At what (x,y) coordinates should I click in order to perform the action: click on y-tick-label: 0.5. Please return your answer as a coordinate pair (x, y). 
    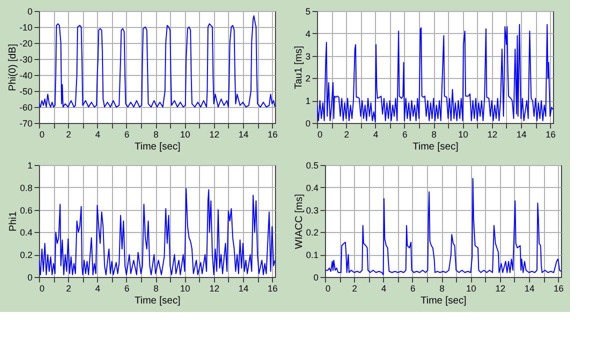
    Looking at the image, I should click on (312, 165).